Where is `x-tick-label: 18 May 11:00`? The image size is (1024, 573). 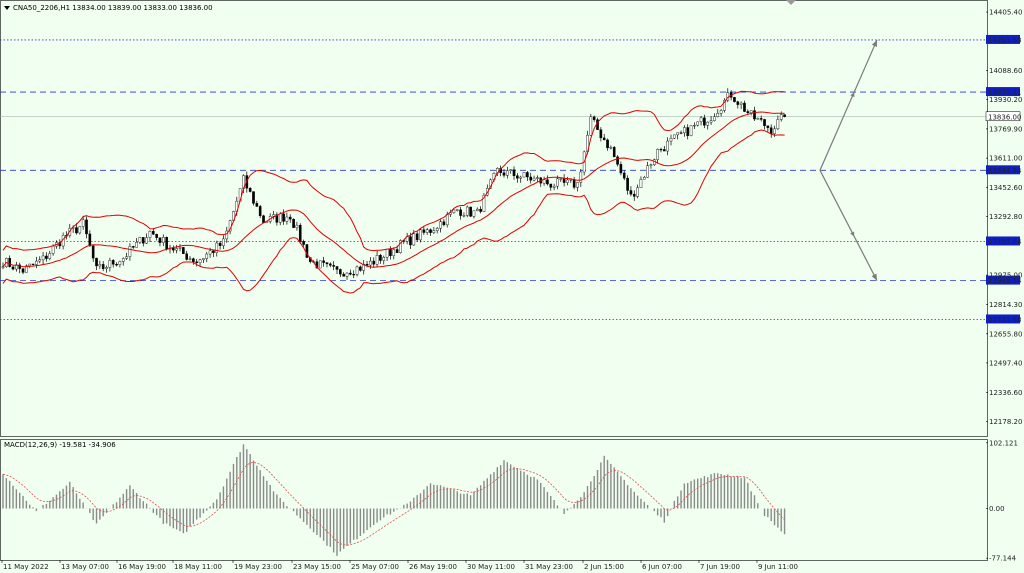
x-tick-label: 18 May 11:00 is located at coordinates (198, 567).